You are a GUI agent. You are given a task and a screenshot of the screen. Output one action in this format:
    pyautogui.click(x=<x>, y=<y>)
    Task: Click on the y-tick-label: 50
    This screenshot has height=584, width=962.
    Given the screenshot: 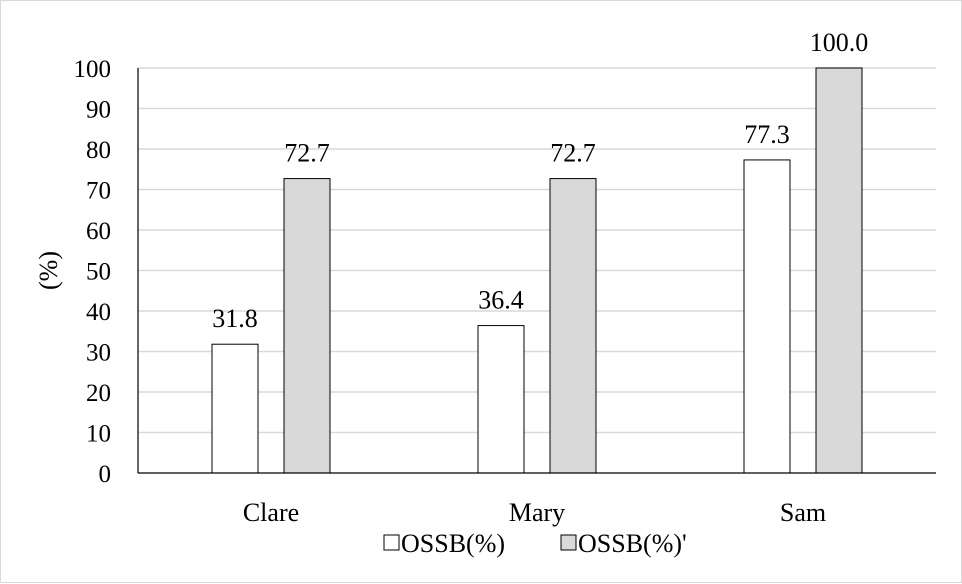 What is the action you would take?
    pyautogui.click(x=98, y=272)
    